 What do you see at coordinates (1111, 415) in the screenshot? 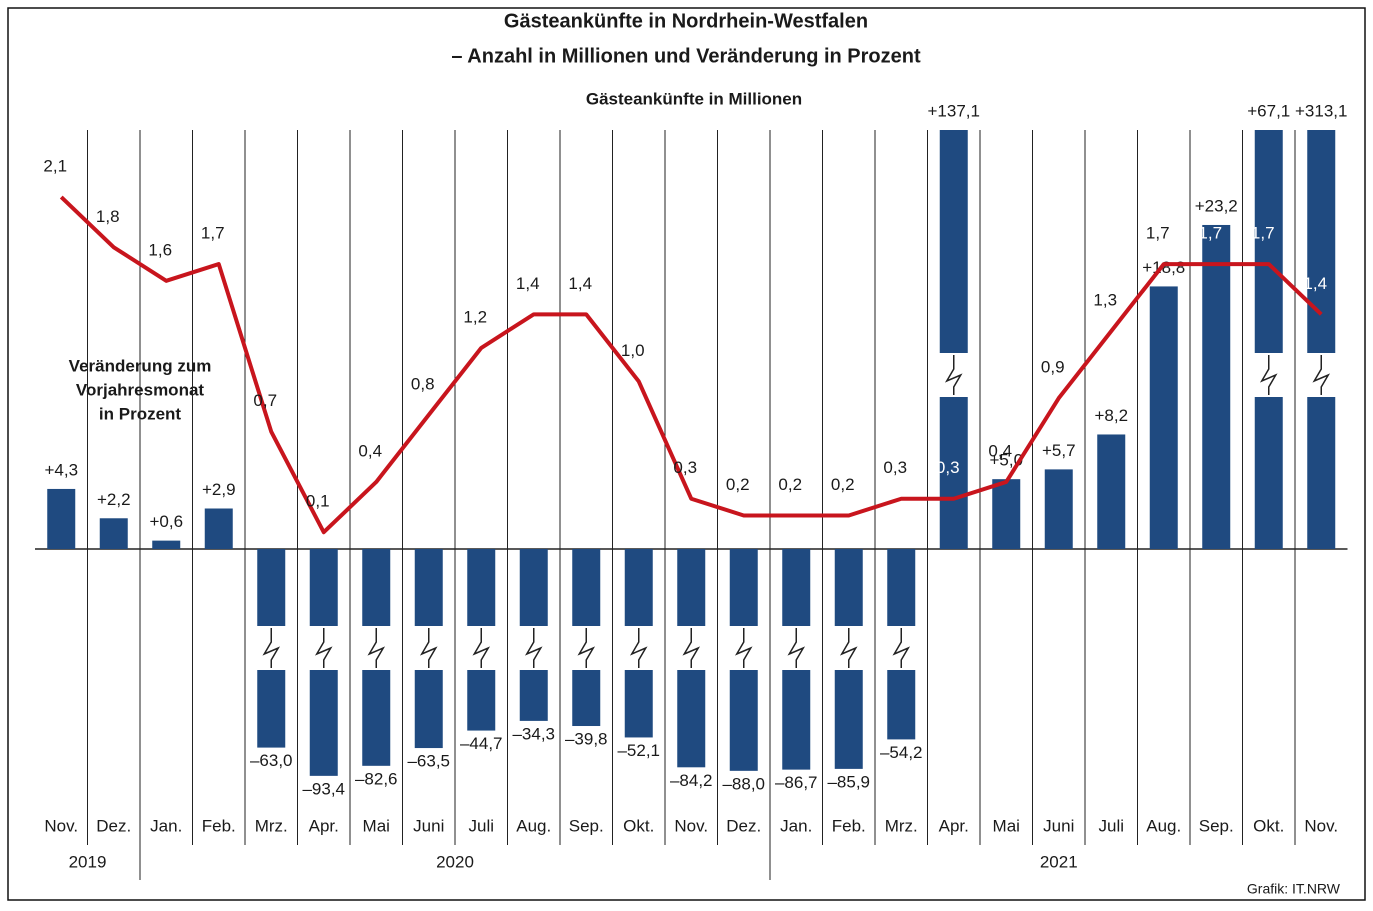
I see `bar-value-label: +8,2` at bounding box center [1111, 415].